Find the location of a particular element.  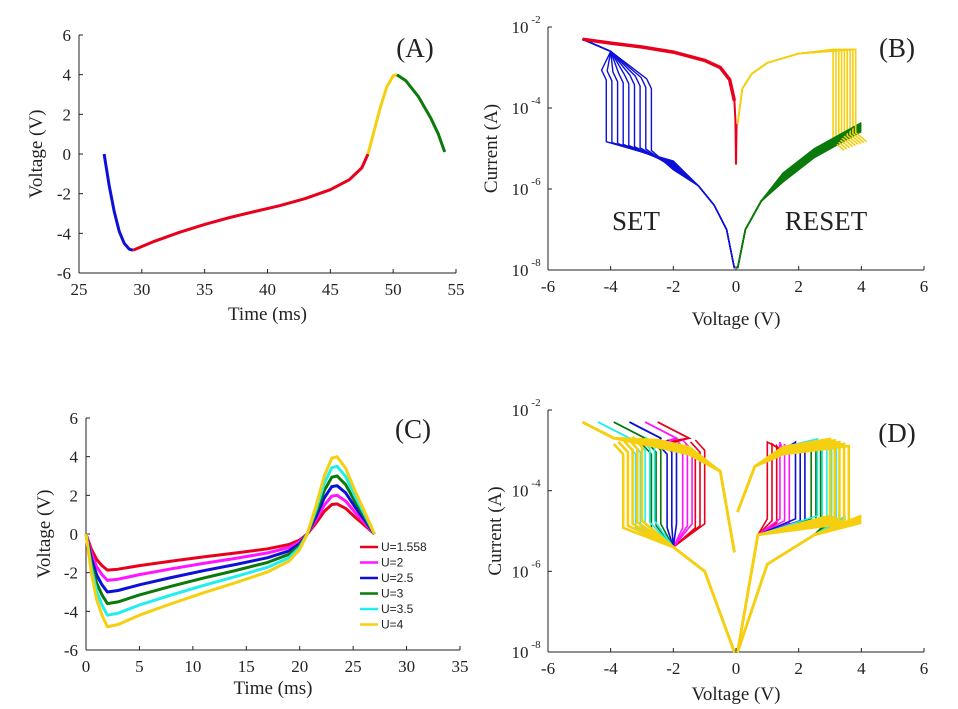

series-line-cyan is located at coordinates (230, 540).